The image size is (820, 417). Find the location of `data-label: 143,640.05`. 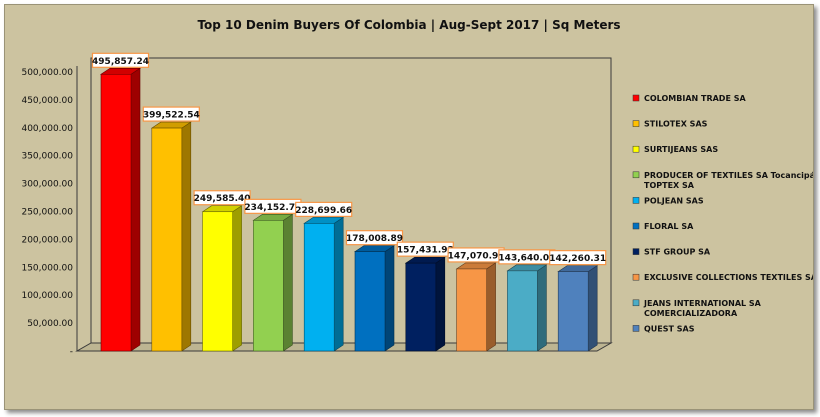

data-label: 143,640.05 is located at coordinates (526, 258).